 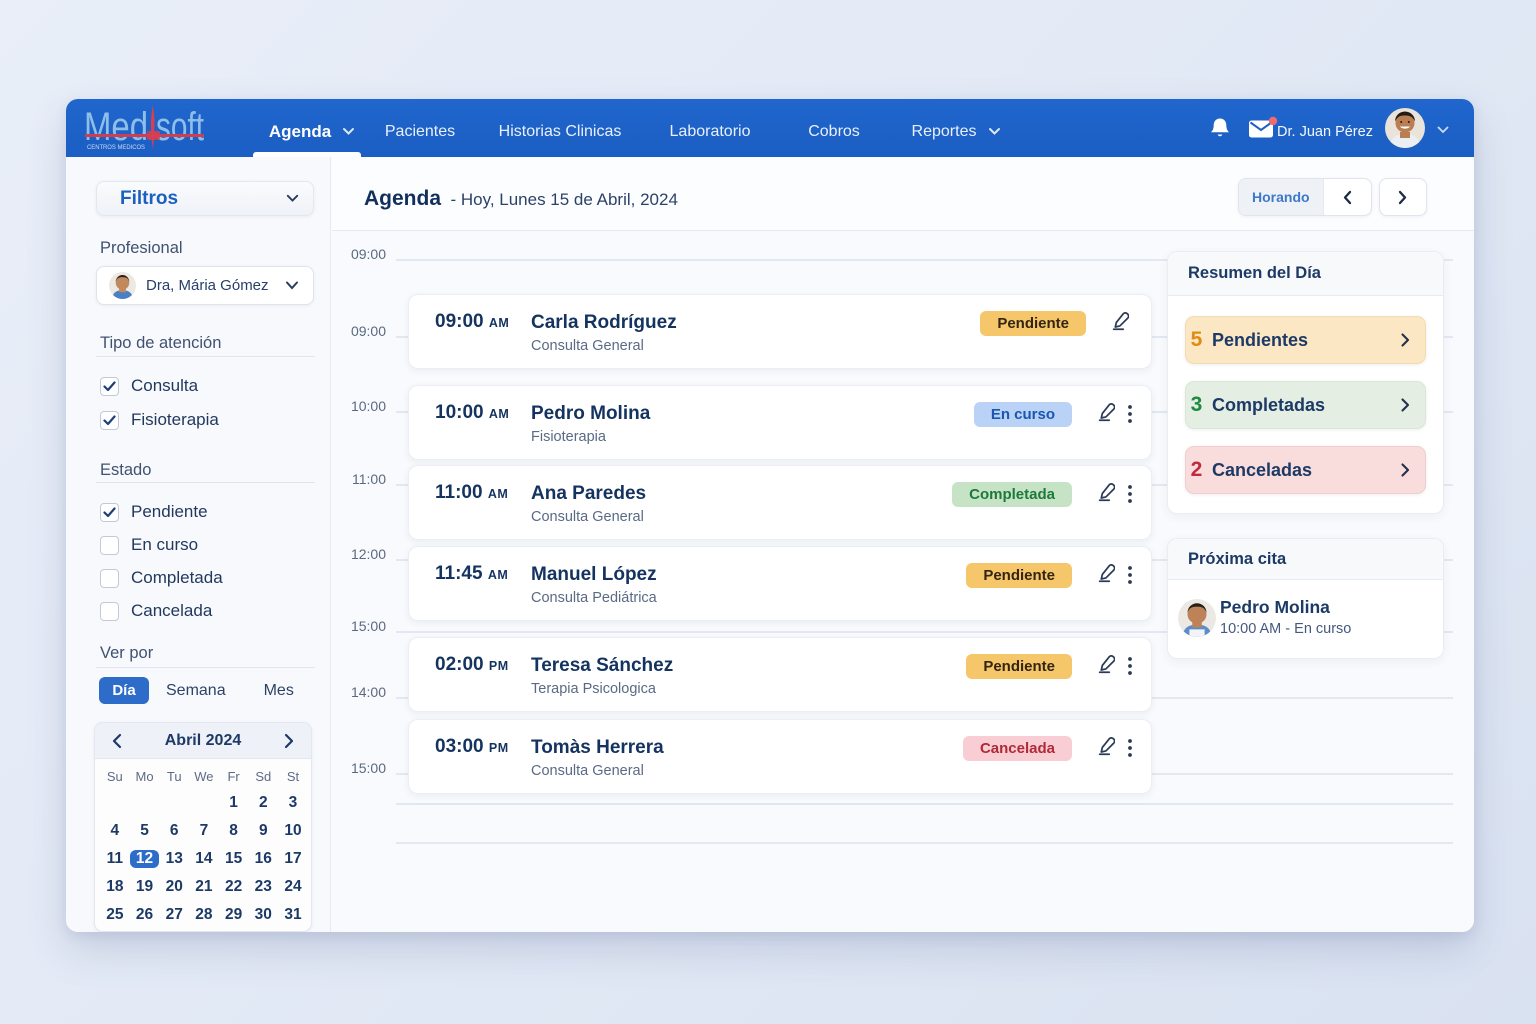 What do you see at coordinates (116, 127) in the screenshot?
I see `svg-text: Med` at bounding box center [116, 127].